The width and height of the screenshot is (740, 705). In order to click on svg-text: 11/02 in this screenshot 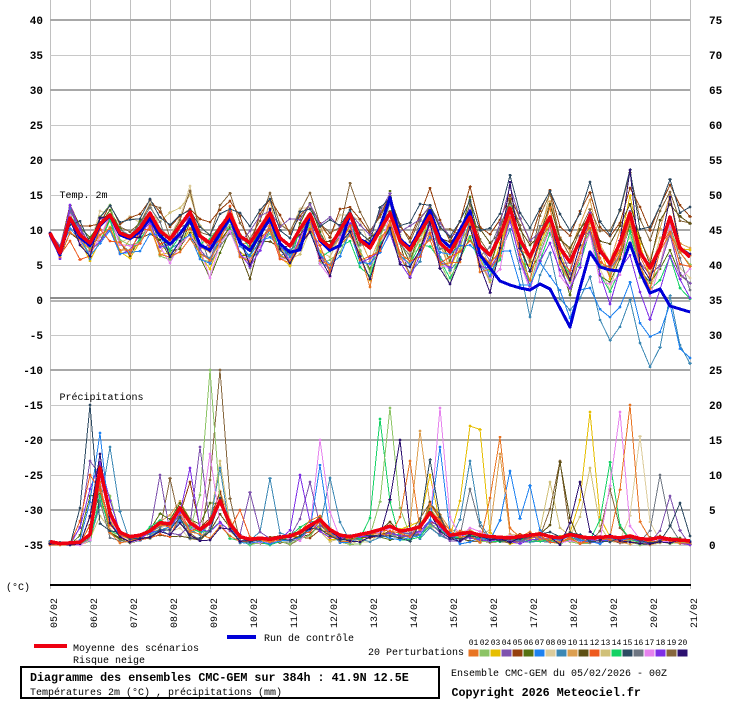, I will do `click(295, 613)`.